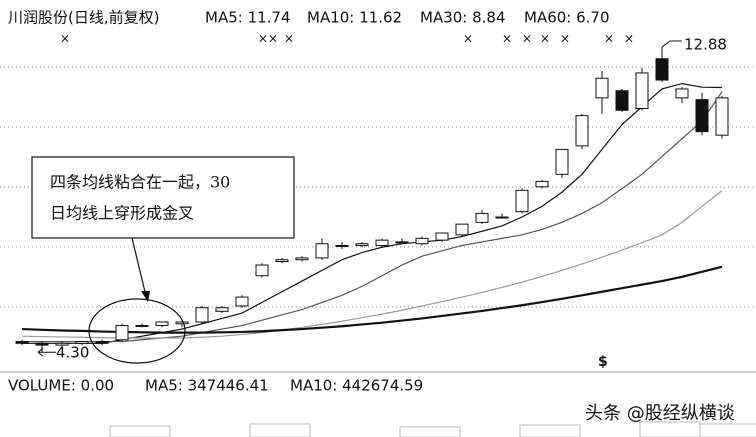 This screenshot has width=756, height=437. I want to click on callout-box, so click(163, 197).